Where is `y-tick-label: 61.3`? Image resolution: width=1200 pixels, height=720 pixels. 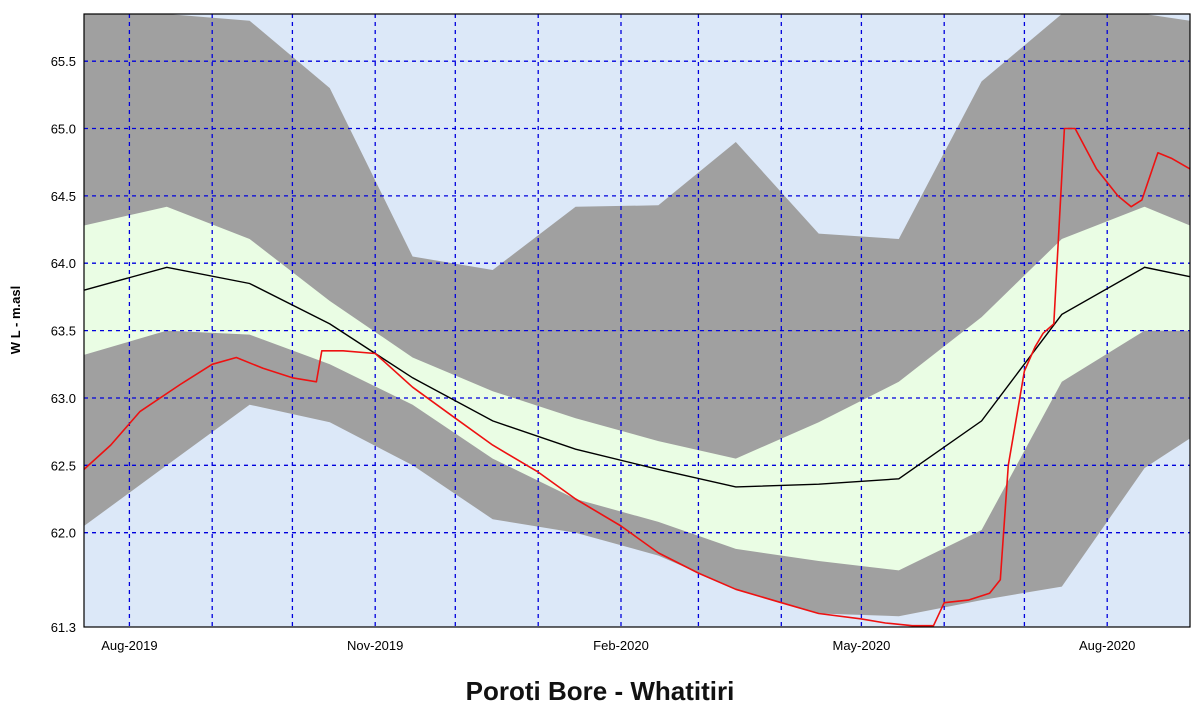 y-tick-label: 61.3 is located at coordinates (63, 627).